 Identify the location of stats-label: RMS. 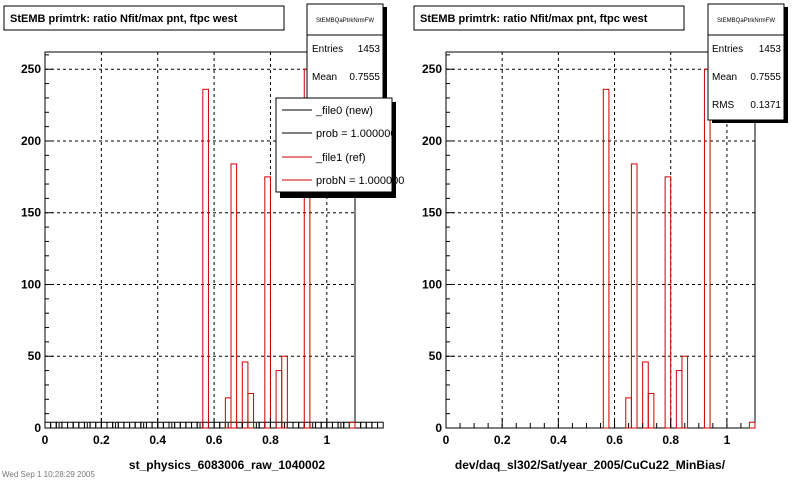
(723, 105).